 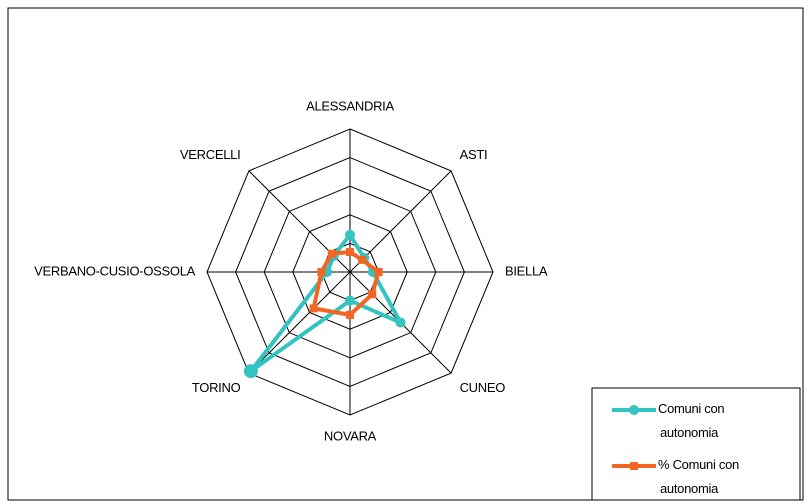 I want to click on legend-box, so click(x=696, y=444).